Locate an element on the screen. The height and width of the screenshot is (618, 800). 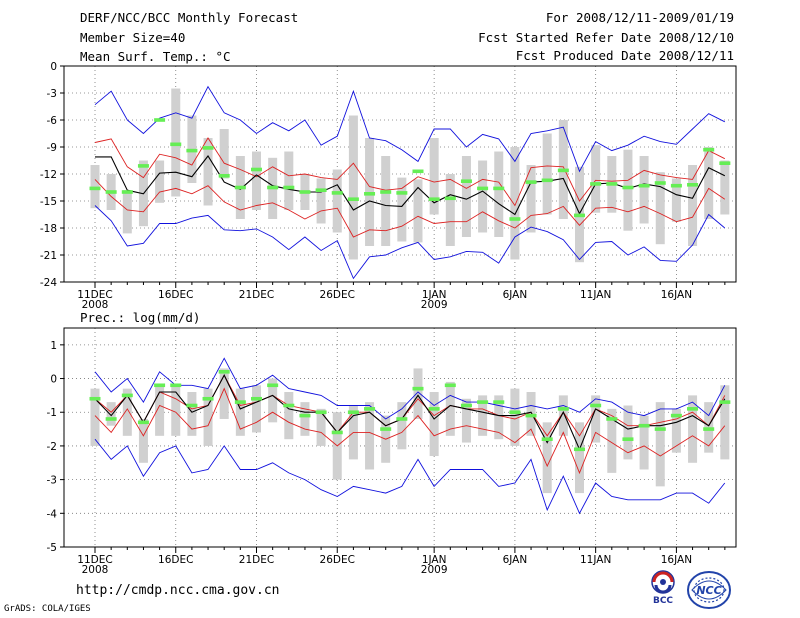
ncc-logo-text: NCC is located at coordinates (708, 590).